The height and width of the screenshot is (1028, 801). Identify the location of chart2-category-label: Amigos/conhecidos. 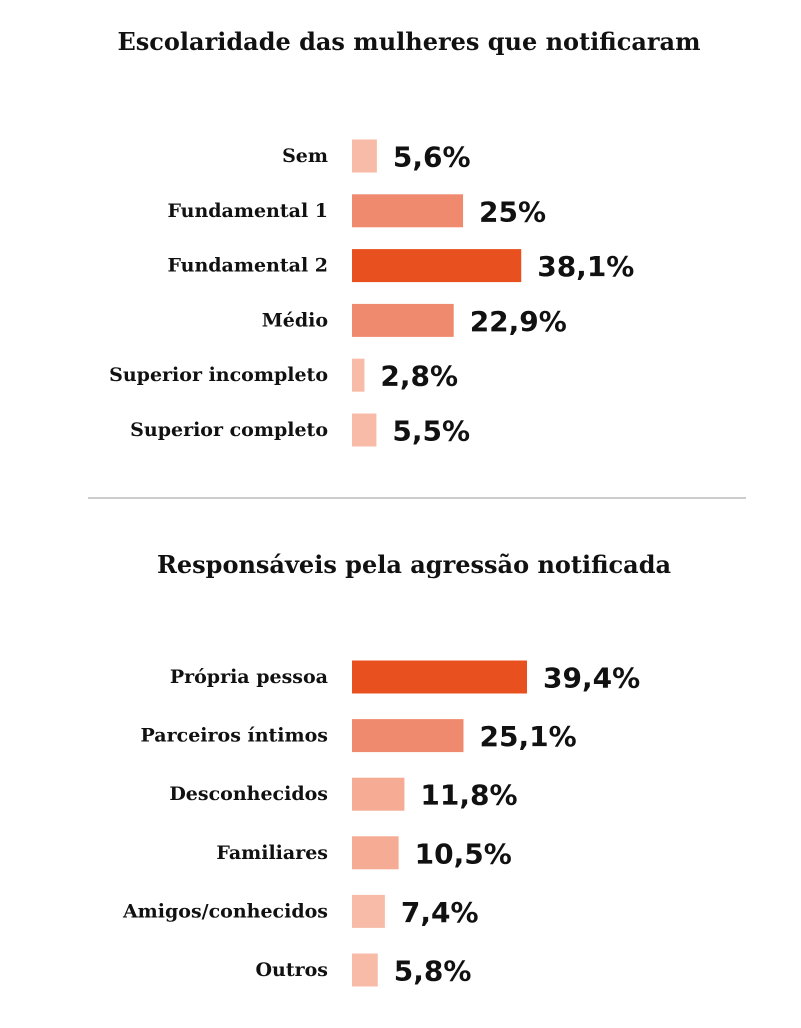
(225, 911).